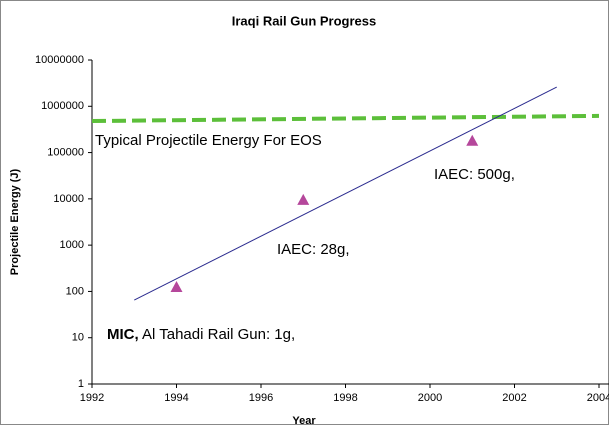  I want to click on x-tick-label: 2004, so click(598, 398).